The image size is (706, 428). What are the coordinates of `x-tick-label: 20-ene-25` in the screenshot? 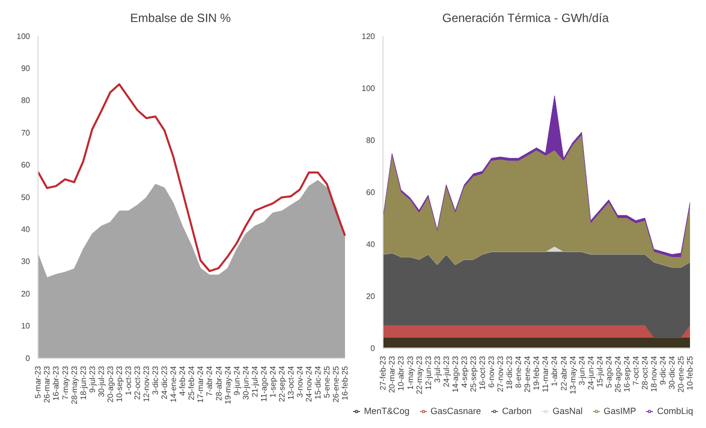 It's located at (681, 373).